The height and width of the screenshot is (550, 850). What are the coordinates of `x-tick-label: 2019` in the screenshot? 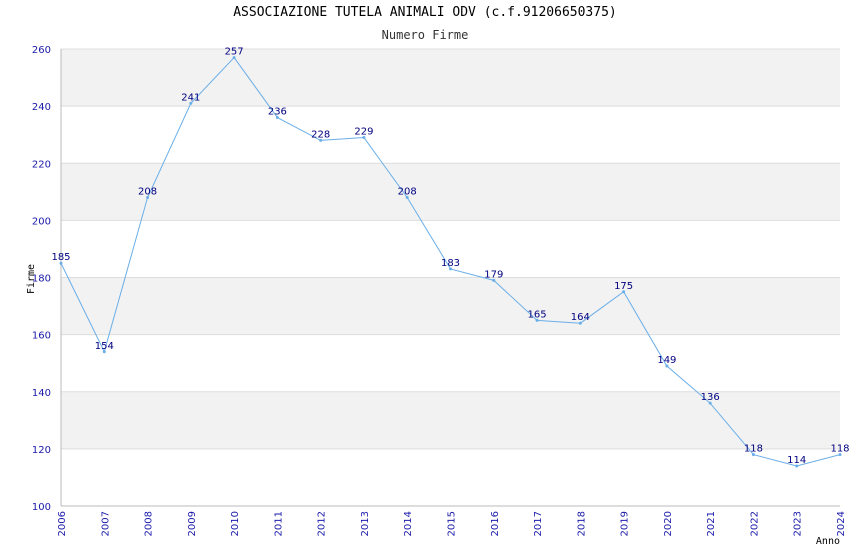 It's located at (625, 523).